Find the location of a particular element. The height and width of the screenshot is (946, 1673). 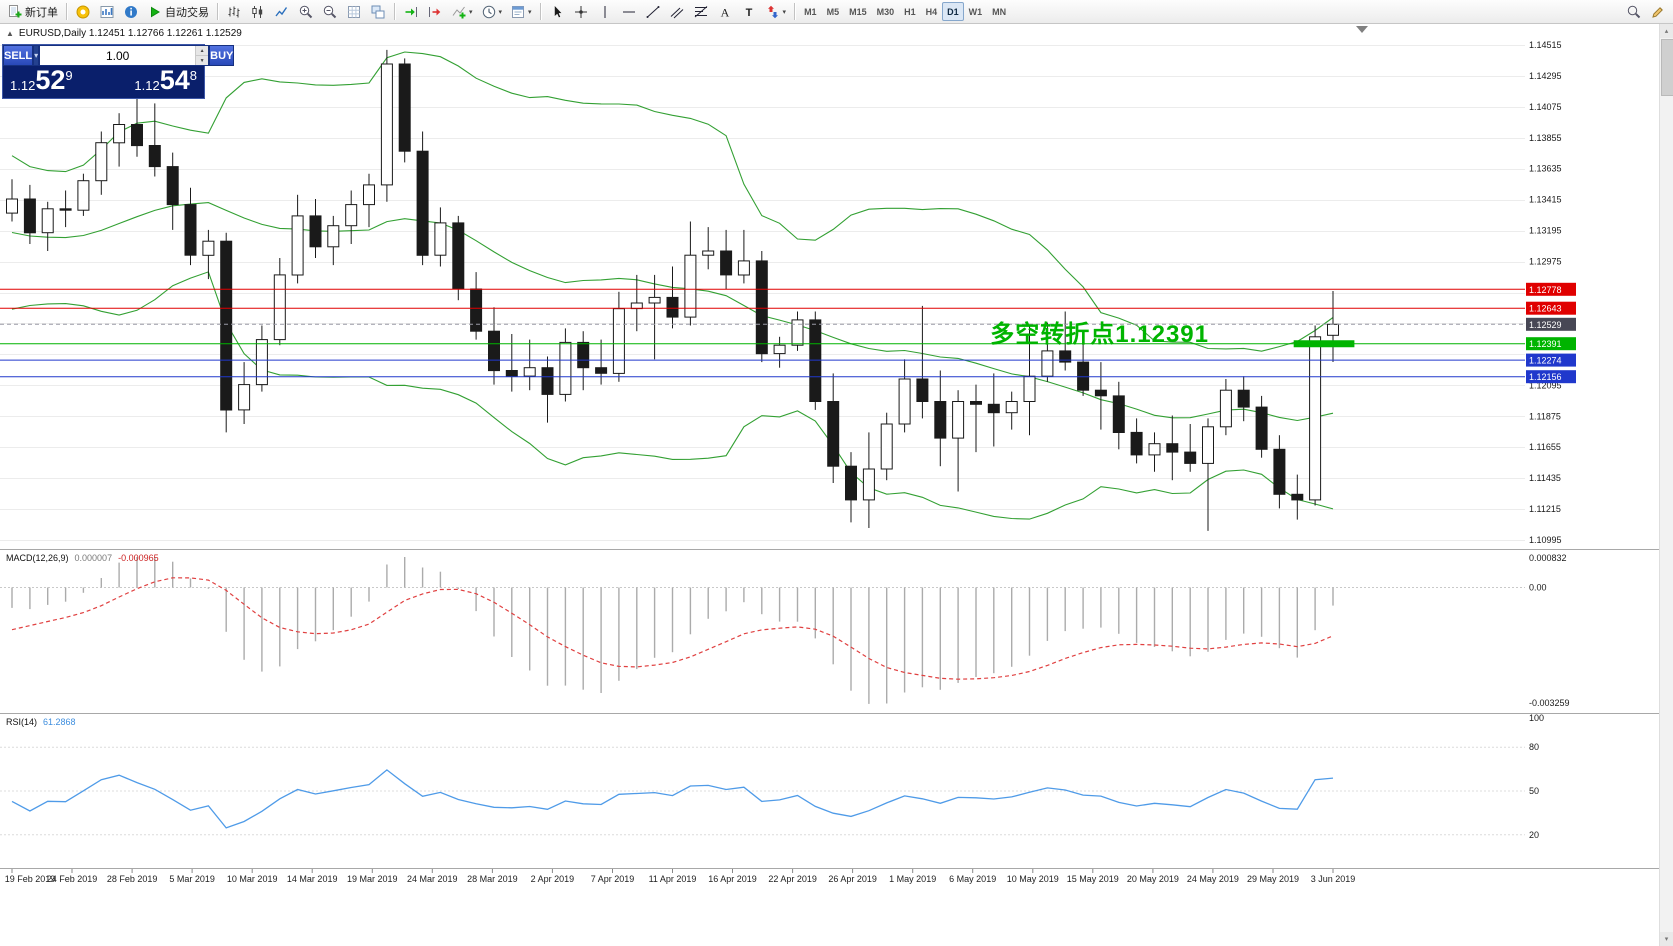

vertical-line-button is located at coordinates (605, 12).